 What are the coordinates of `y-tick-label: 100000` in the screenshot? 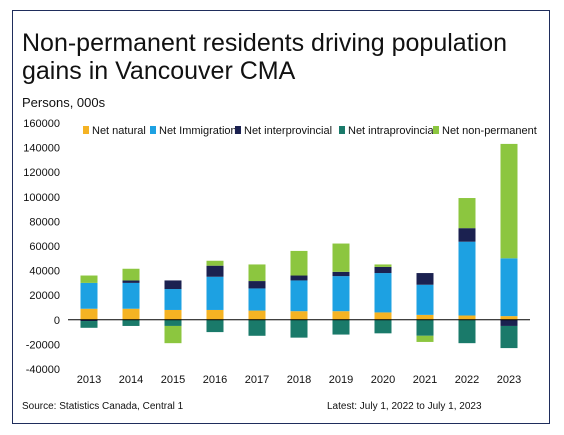 It's located at (41, 198).